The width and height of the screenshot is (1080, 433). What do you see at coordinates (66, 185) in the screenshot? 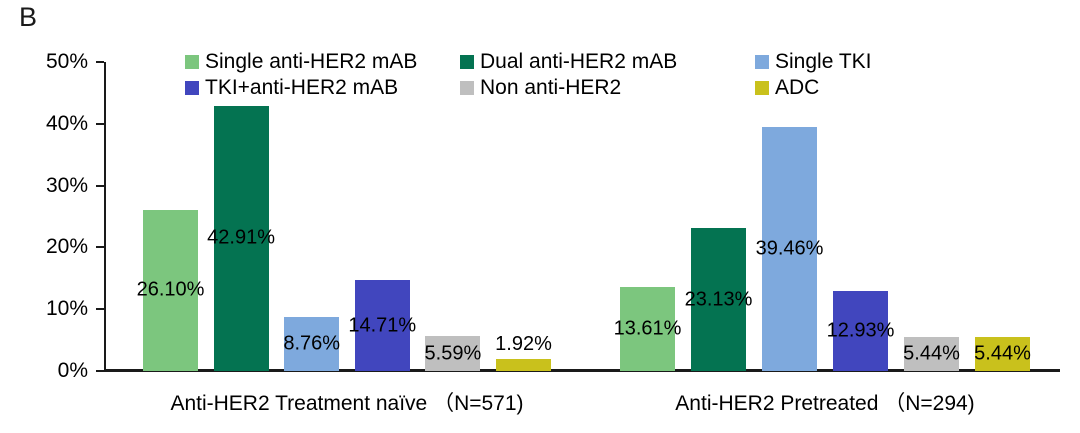
I see `y-tick-label: 30%` at bounding box center [66, 185].